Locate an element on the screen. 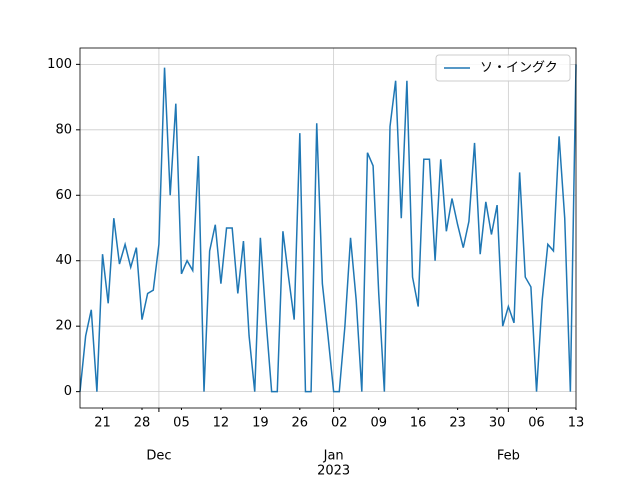  x-minor-tick-label: 16 is located at coordinates (418, 423).